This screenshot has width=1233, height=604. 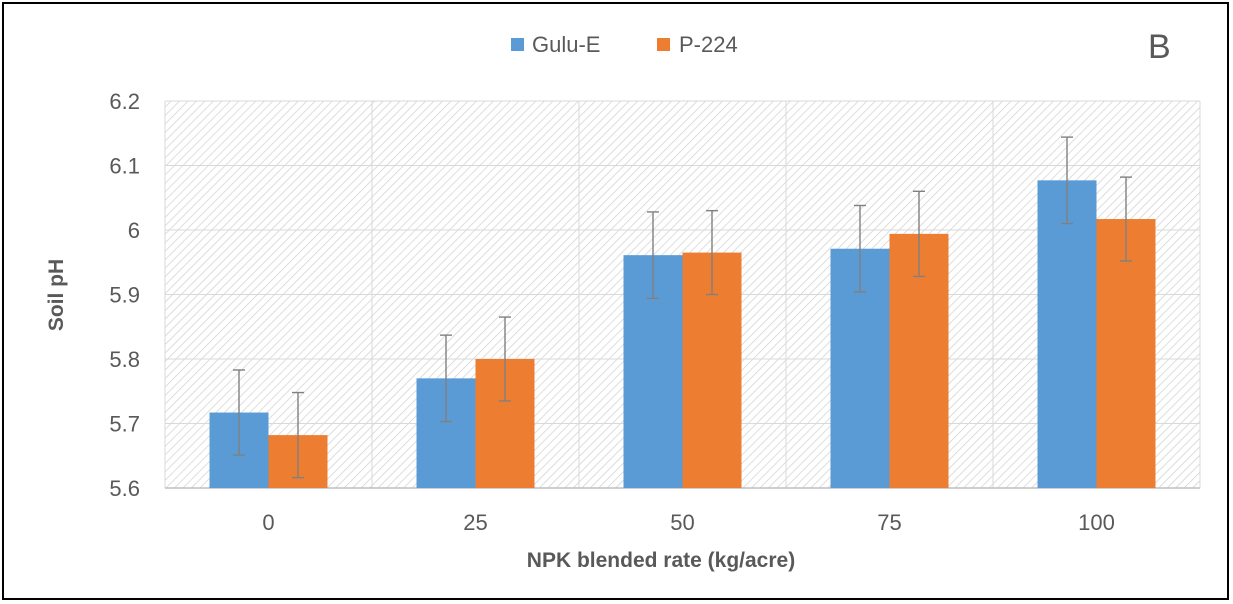 I want to click on x-tick-labels: 0 25 50 75 100, so click(x=688, y=522).